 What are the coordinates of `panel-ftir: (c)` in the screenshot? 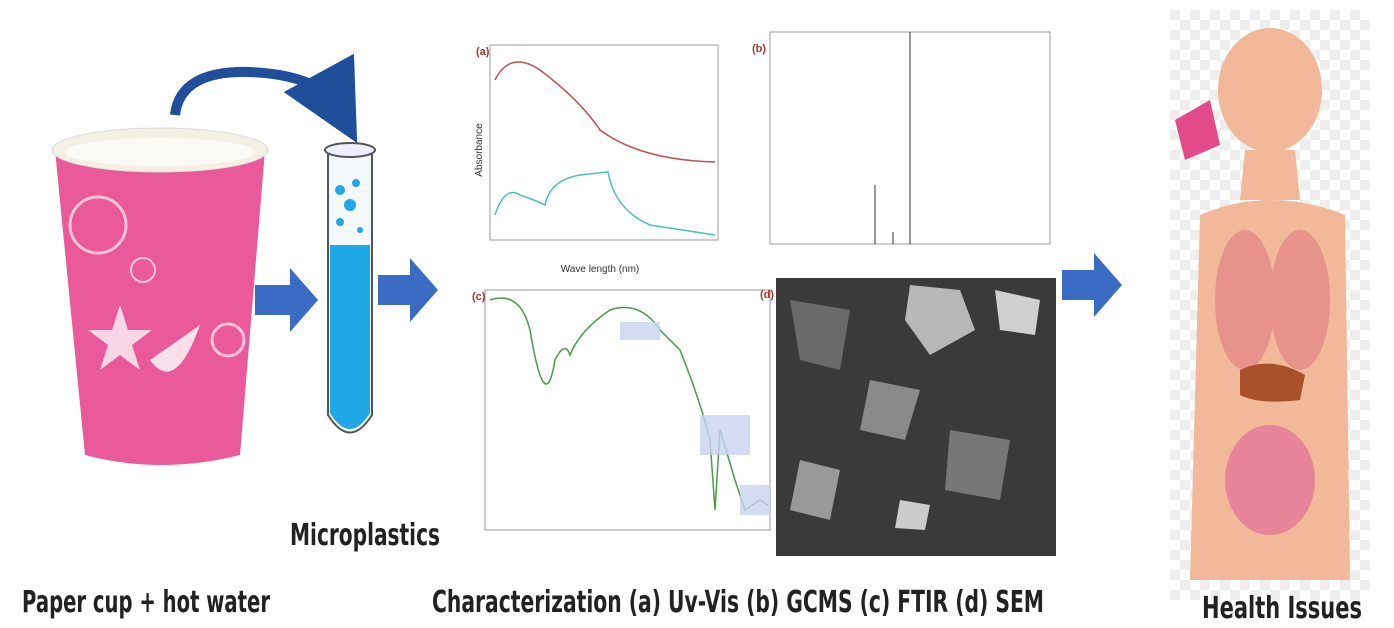 It's located at (621, 410).